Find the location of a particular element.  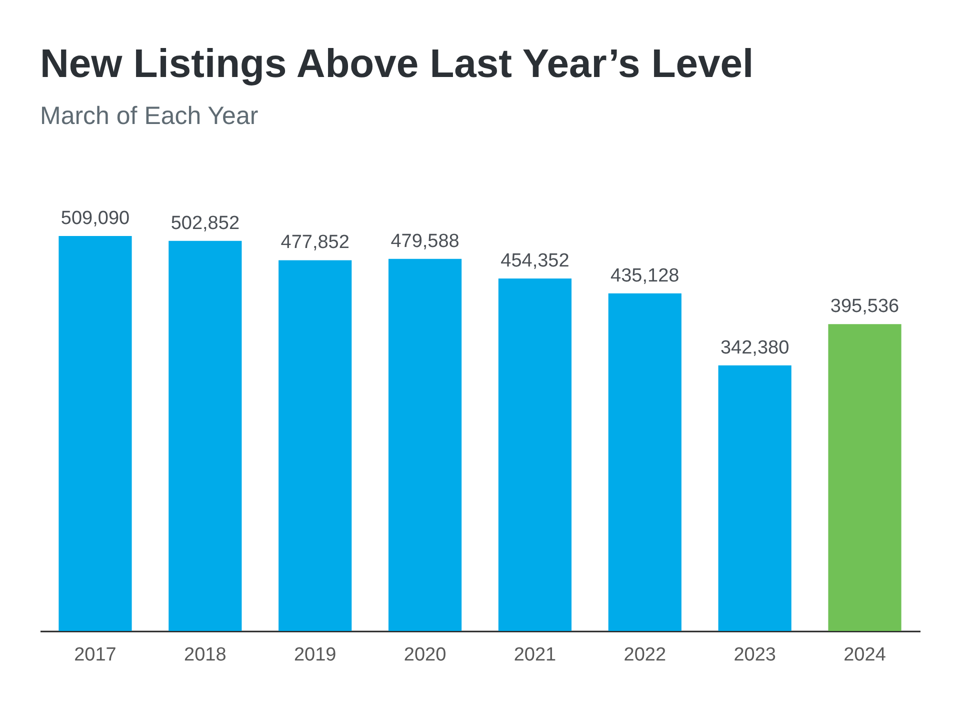

x-tick-label: 2019 is located at coordinates (315, 655).